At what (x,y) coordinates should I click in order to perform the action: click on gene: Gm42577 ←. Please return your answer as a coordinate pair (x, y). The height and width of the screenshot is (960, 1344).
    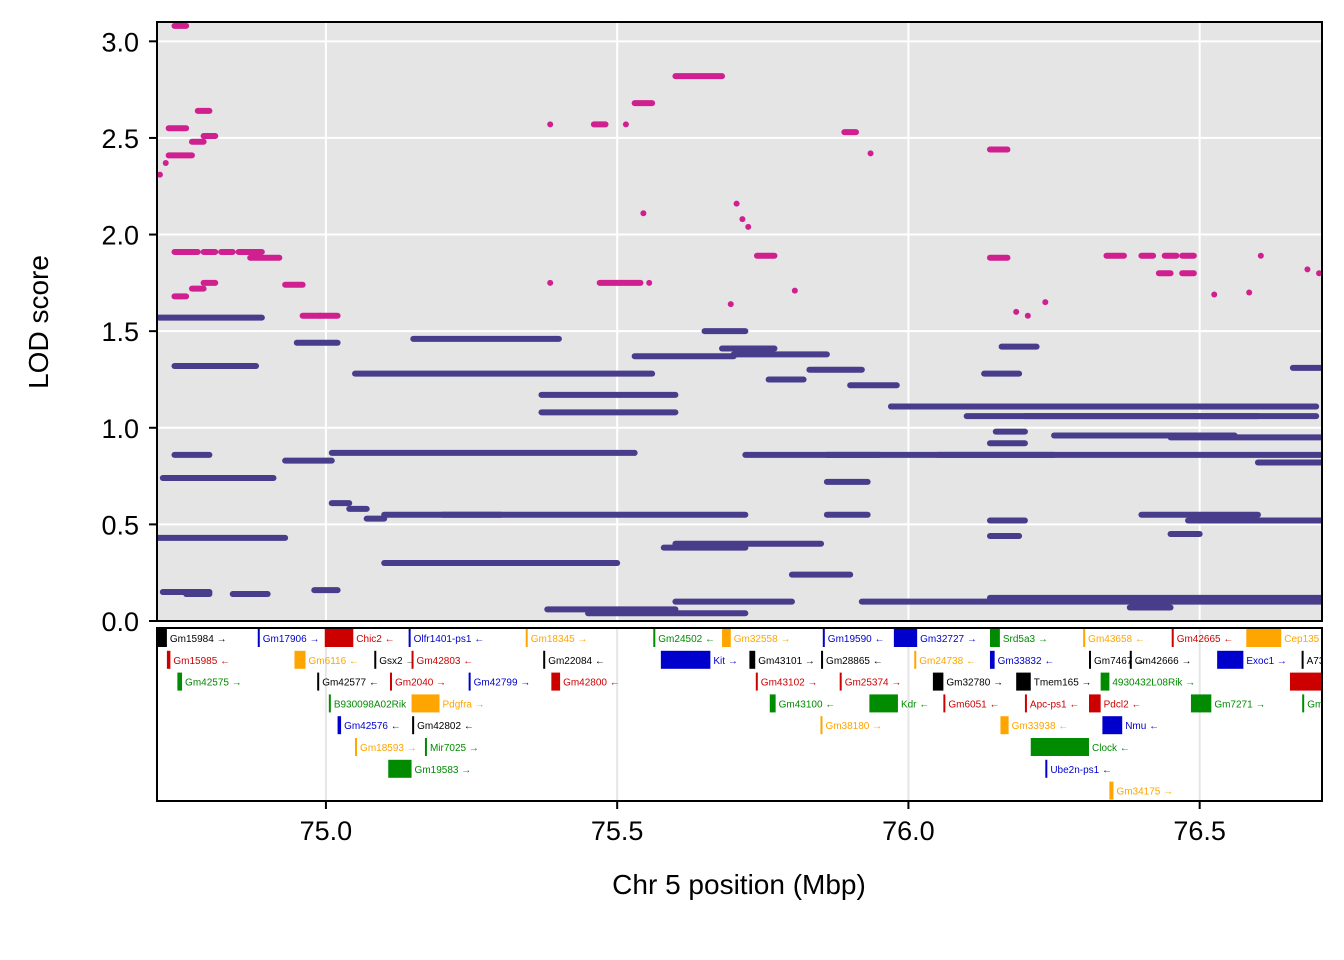
    Looking at the image, I should click on (348, 681).